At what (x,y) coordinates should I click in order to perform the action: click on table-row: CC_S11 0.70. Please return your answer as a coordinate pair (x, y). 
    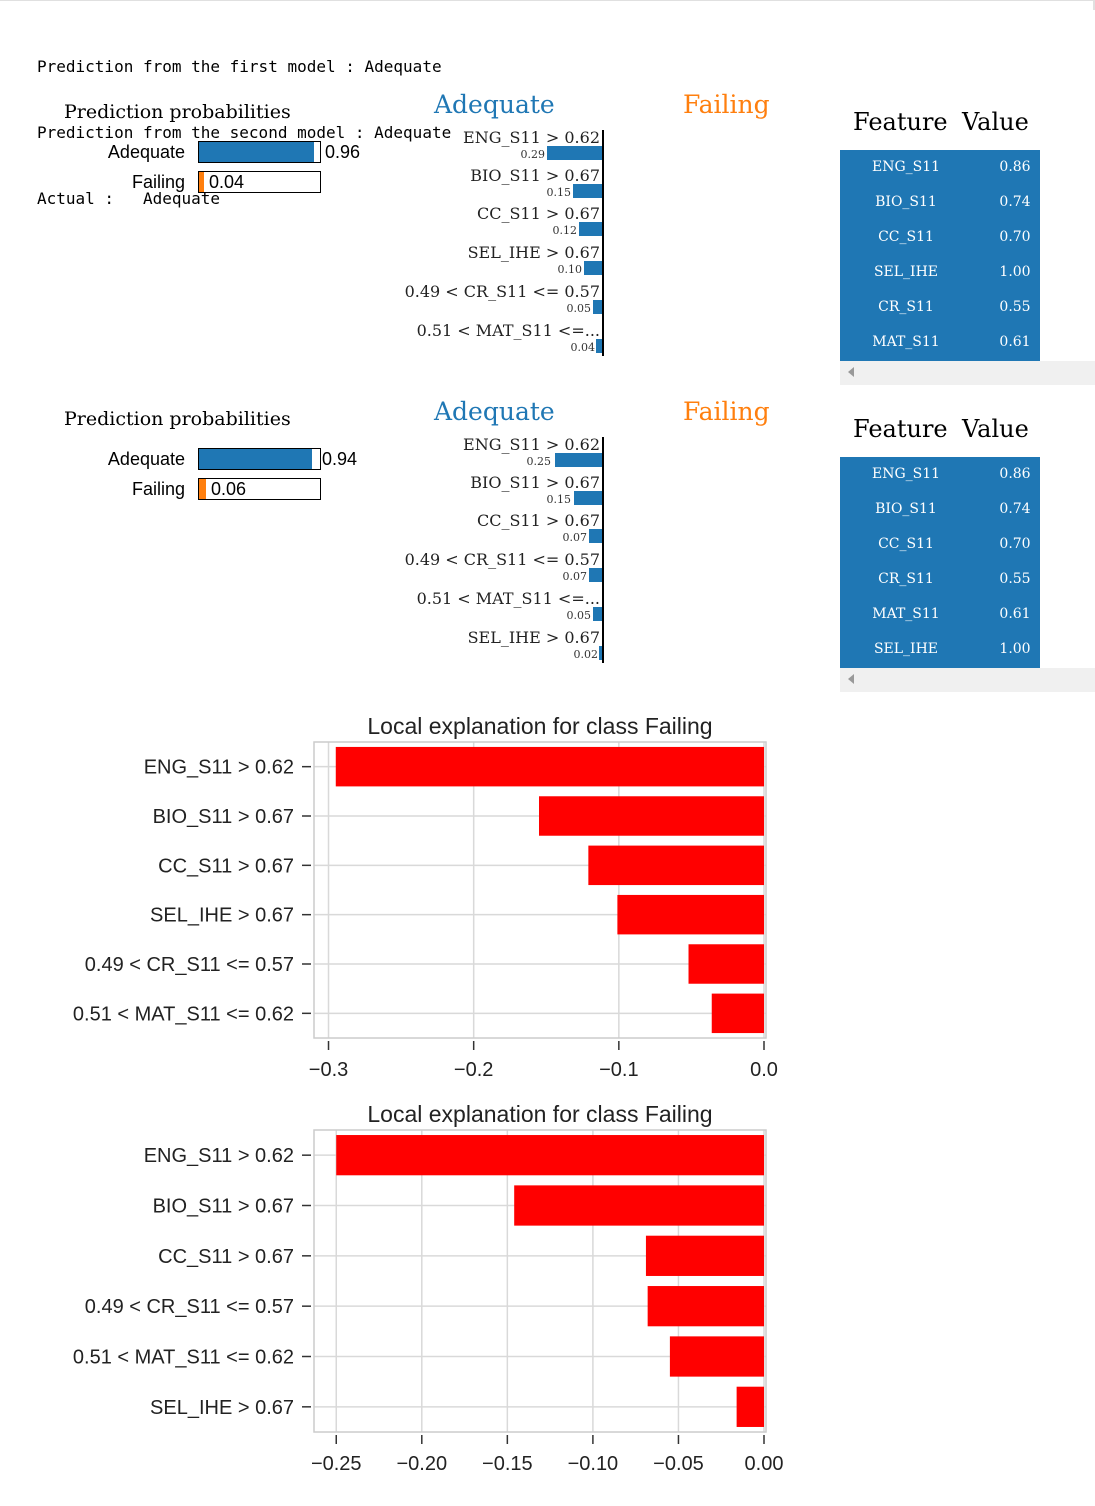
    Looking at the image, I should click on (940, 237).